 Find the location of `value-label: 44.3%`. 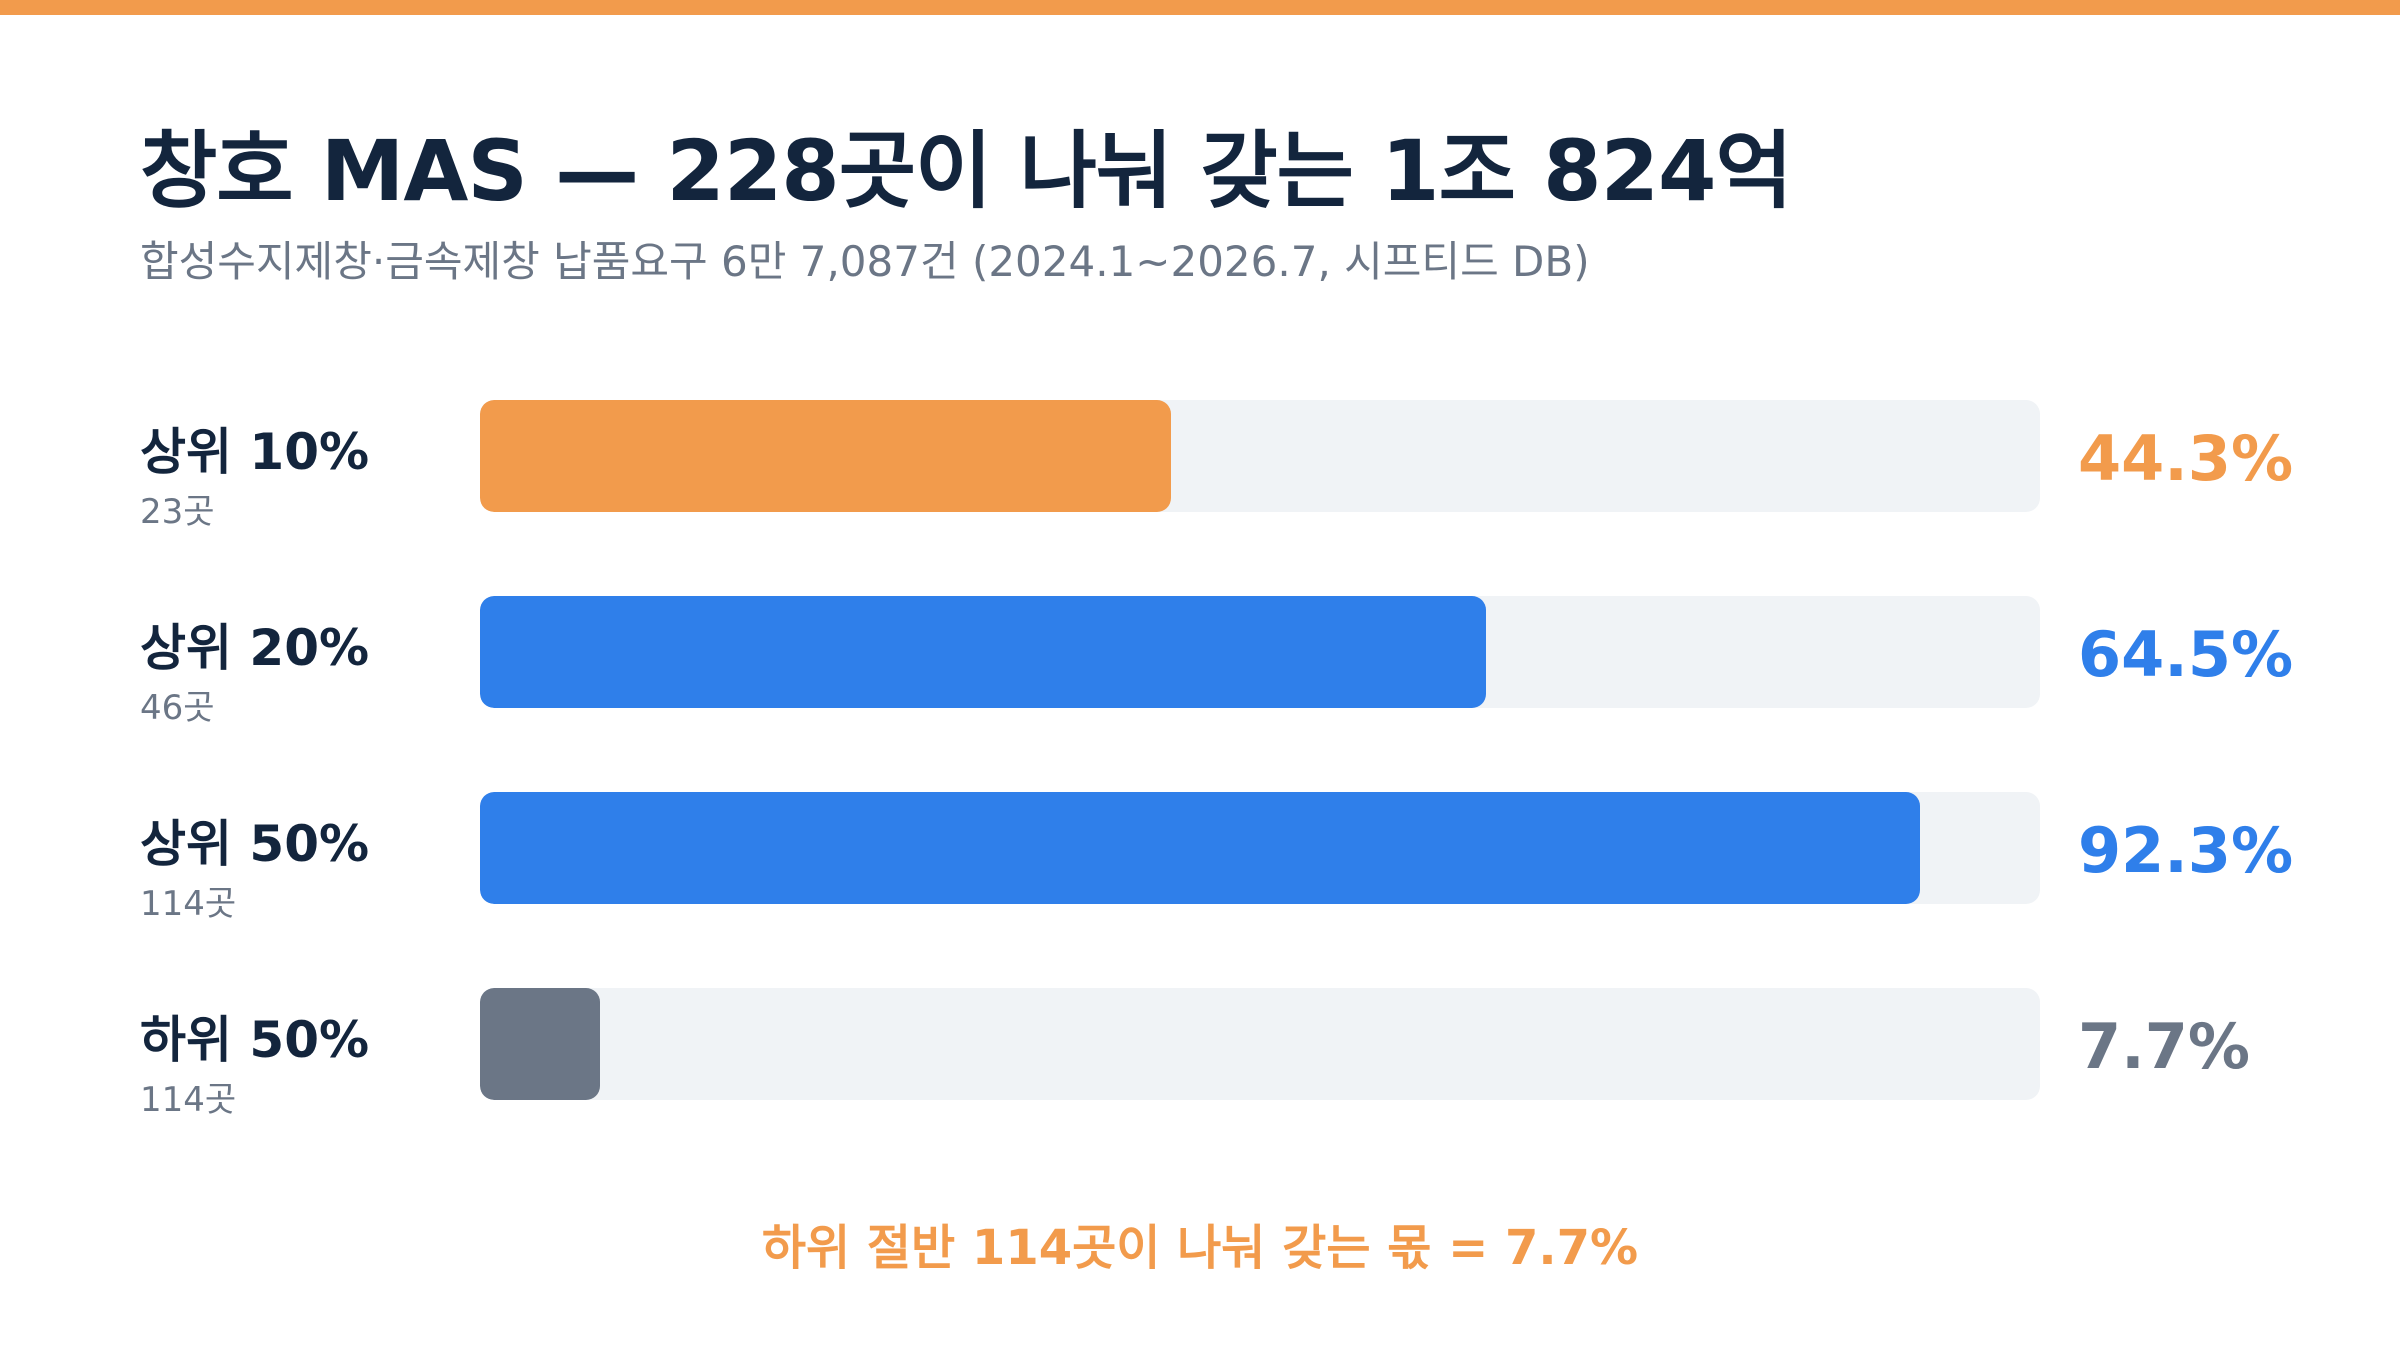

value-label: 44.3% is located at coordinates (2186, 458).